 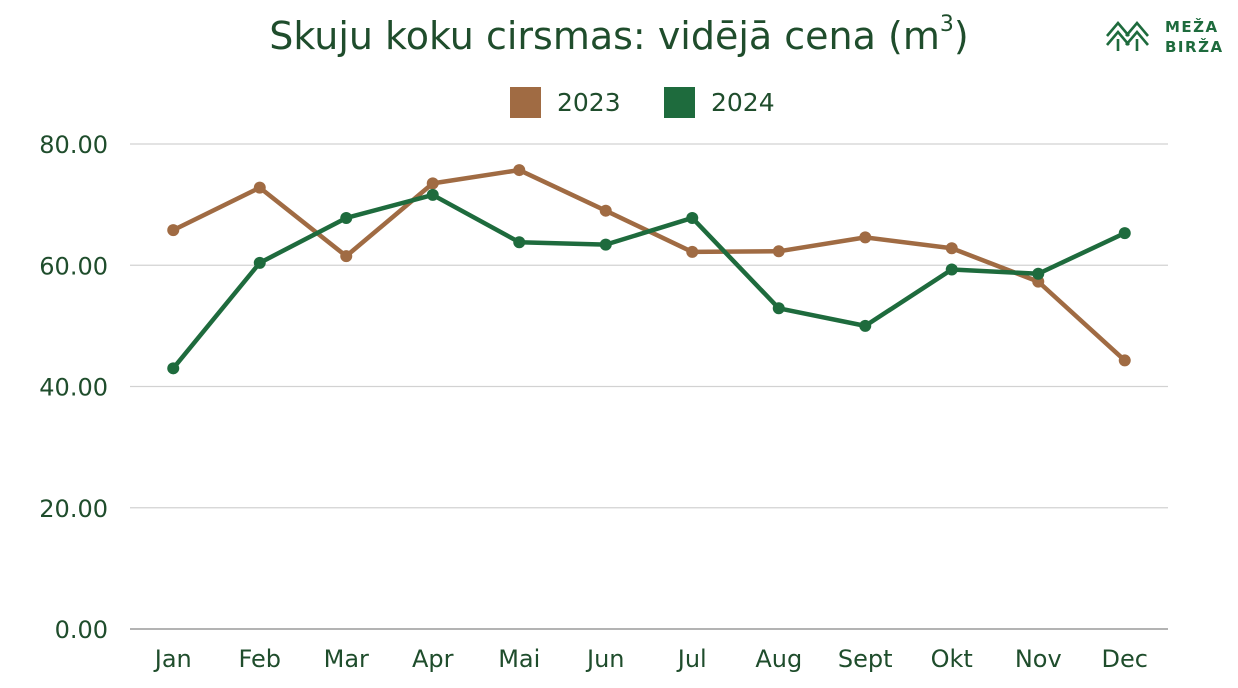 What do you see at coordinates (604, 36) in the screenshot?
I see `chart-title-text: Skuju koku cirsmas: vidējā cena (m` at bounding box center [604, 36].